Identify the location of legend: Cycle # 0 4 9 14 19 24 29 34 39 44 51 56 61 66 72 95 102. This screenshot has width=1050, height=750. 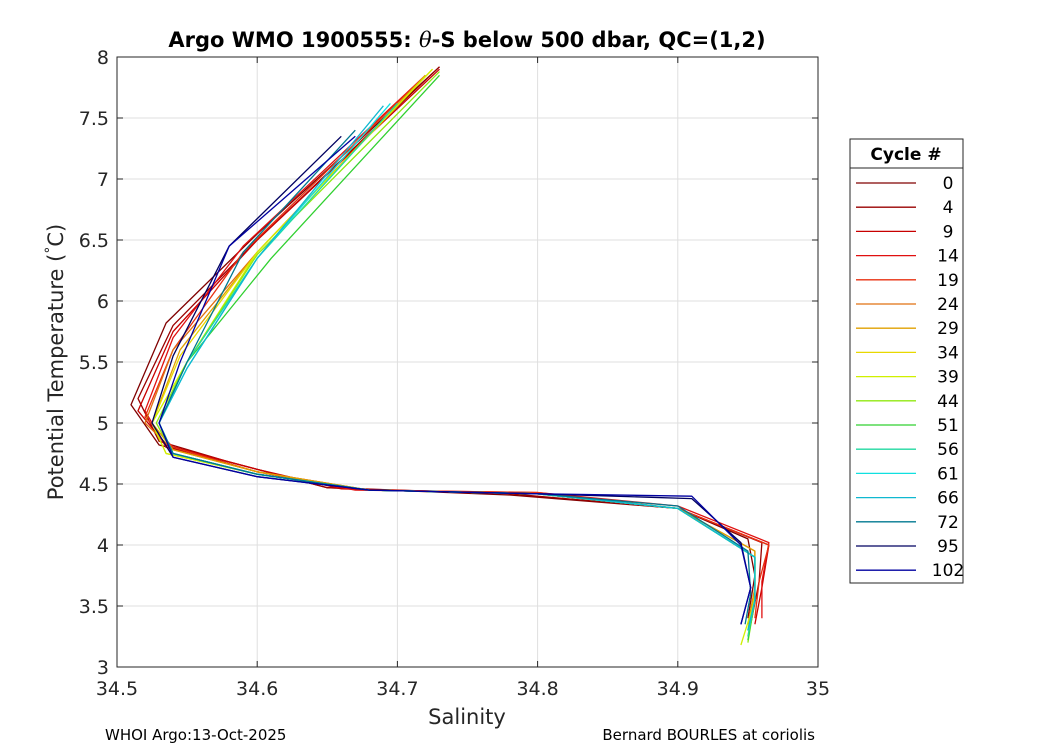
(906, 361).